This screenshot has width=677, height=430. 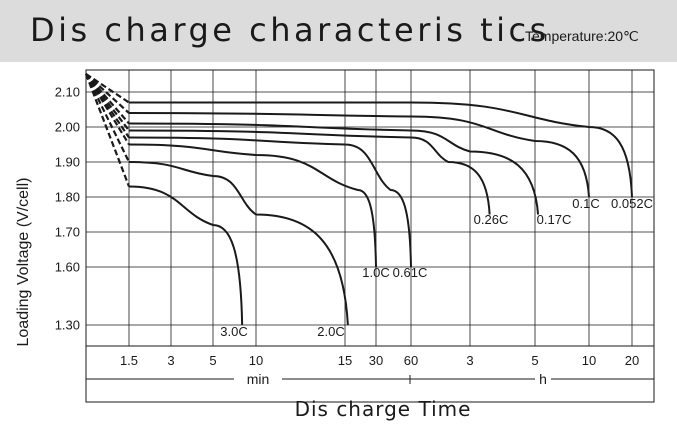 What do you see at coordinates (585, 203) in the screenshot?
I see `curve-label: 0.1C` at bounding box center [585, 203].